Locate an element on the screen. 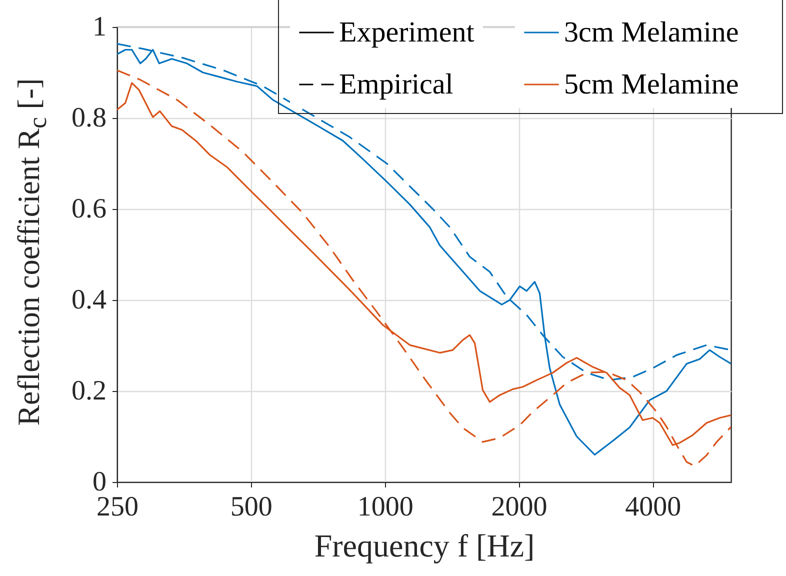 The image size is (786, 576). y-tick-label: 0.4 is located at coordinates (89, 300).